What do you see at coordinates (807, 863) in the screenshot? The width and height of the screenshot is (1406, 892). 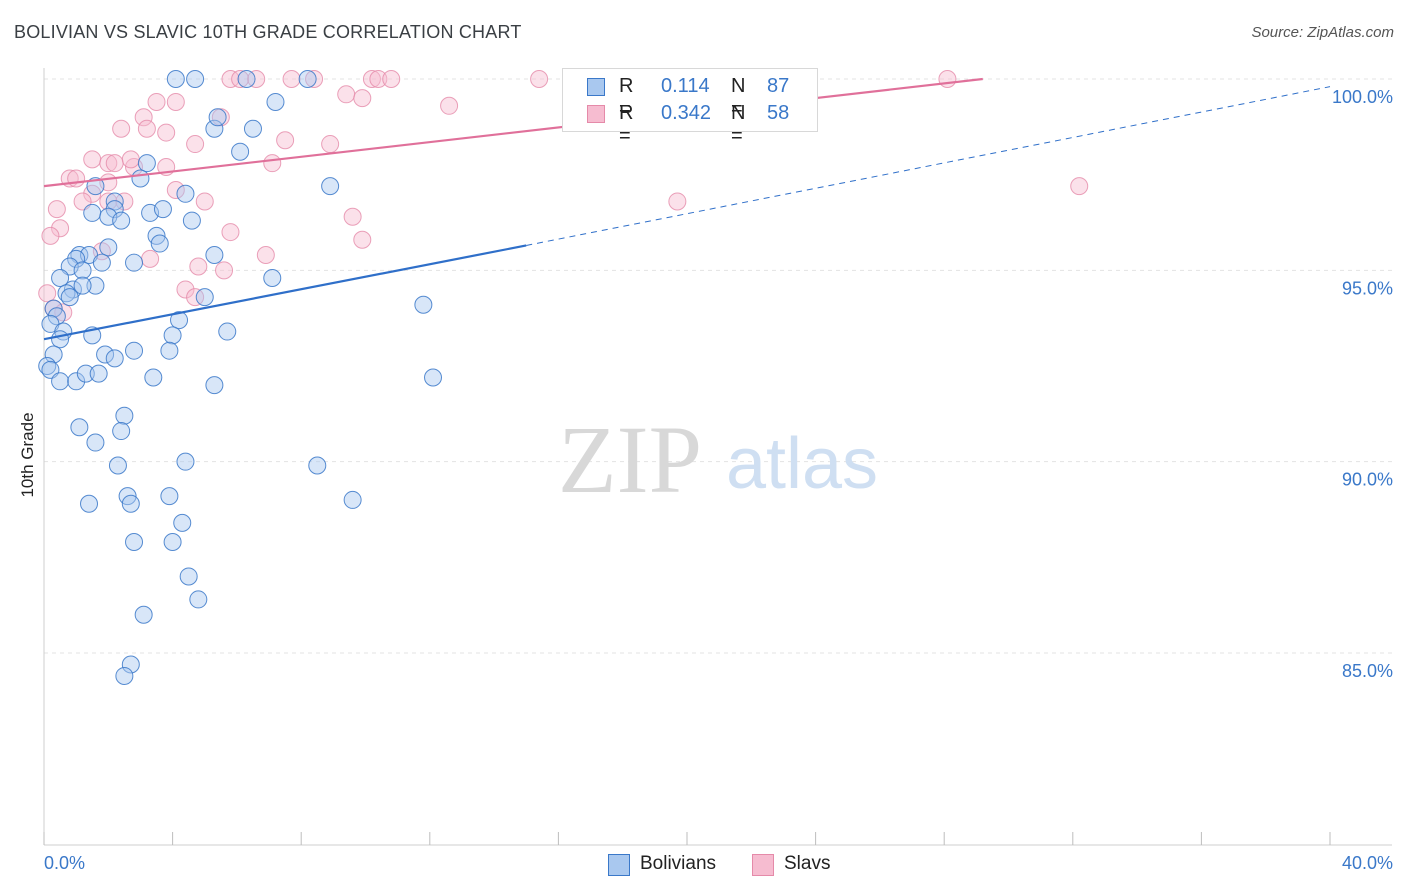 I see `slavs-legend-label: Slavs` at bounding box center [807, 863].